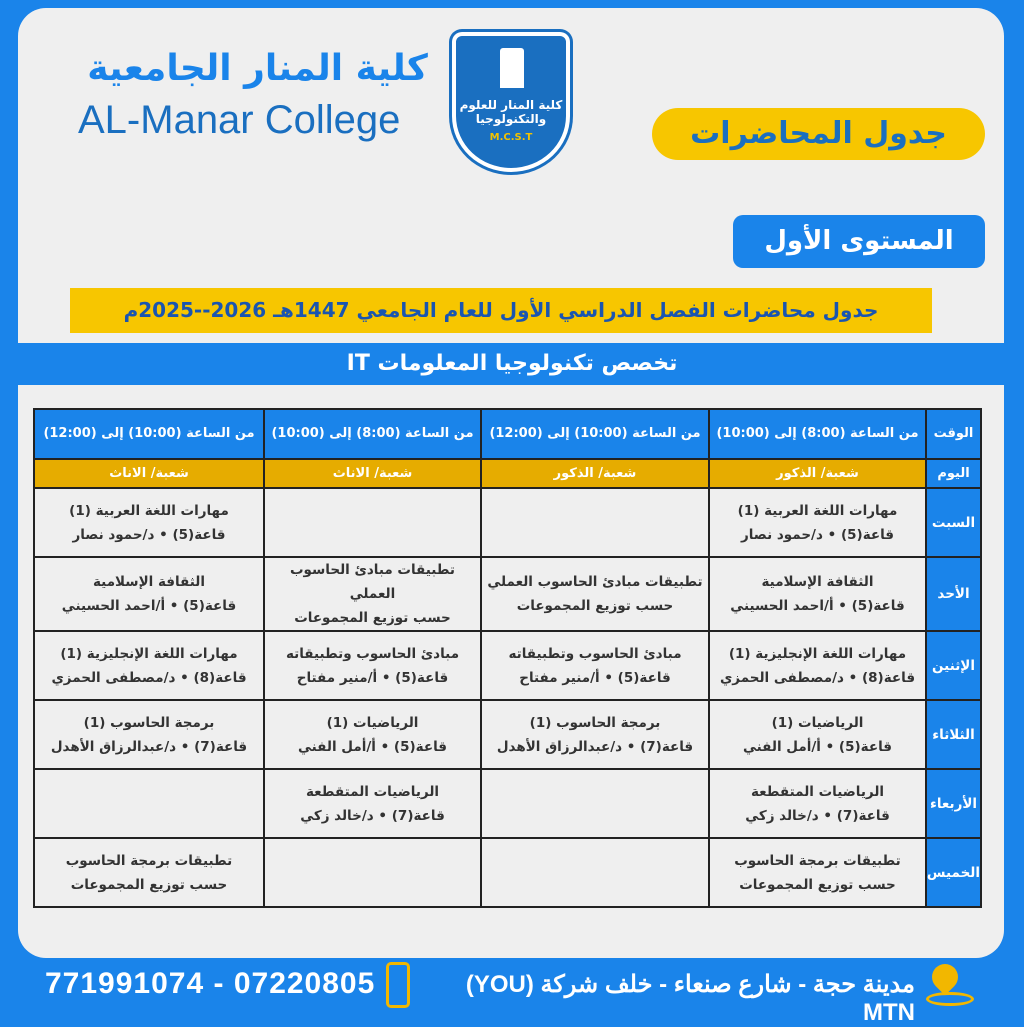 This screenshot has width=1024, height=1027. I want to click on location-base-icon, so click(950, 999).